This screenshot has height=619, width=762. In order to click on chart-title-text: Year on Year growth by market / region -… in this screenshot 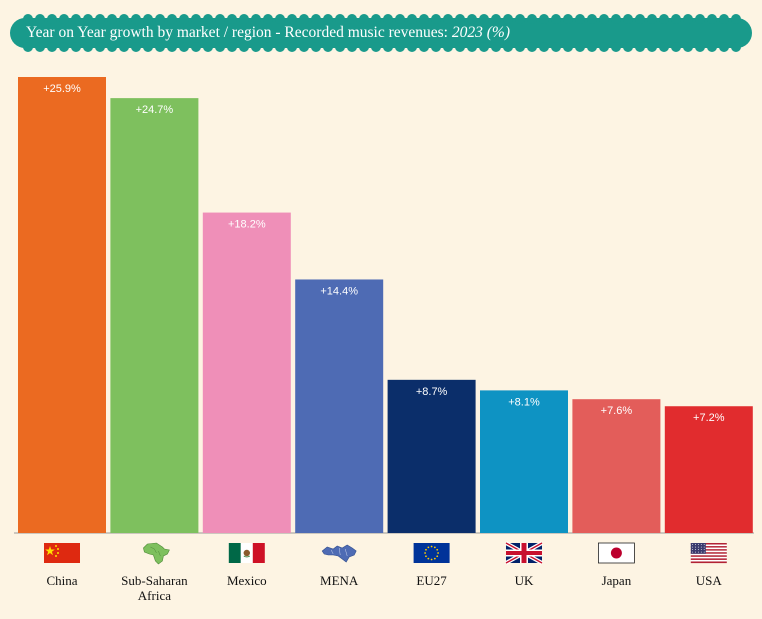, I will do `click(237, 32)`.